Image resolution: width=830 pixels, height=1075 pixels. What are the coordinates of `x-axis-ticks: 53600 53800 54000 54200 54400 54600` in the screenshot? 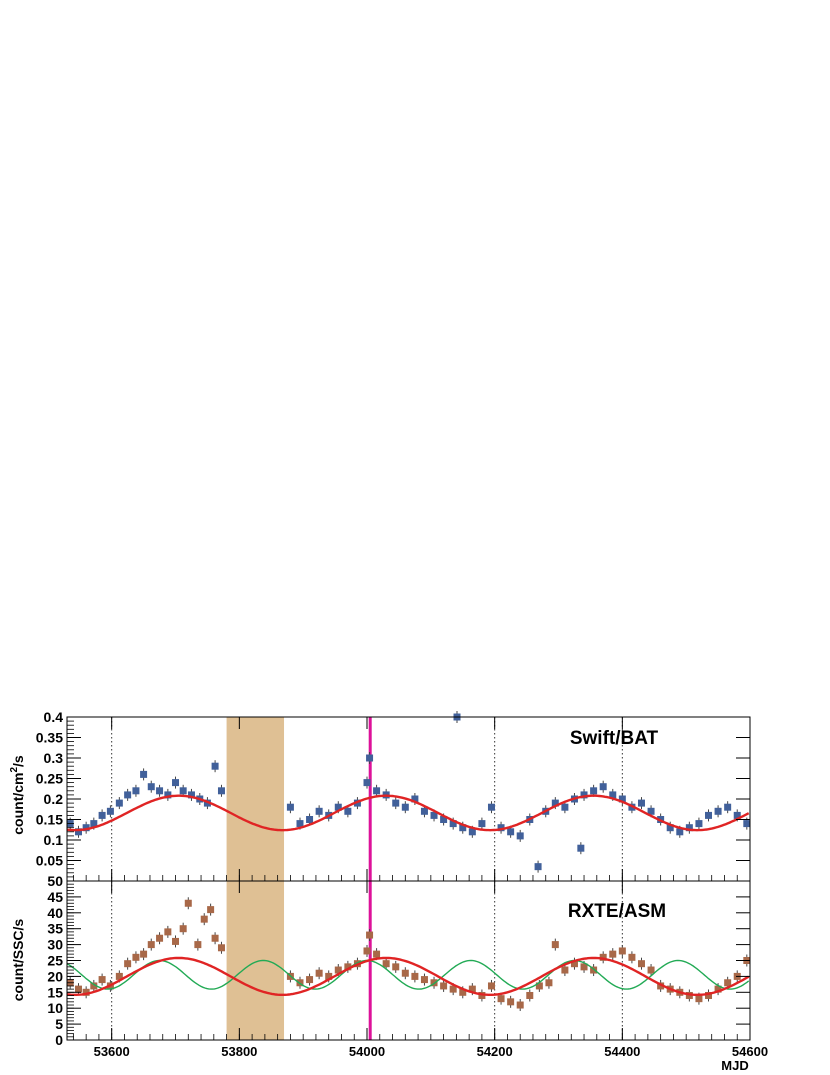 It's located at (420, 970).